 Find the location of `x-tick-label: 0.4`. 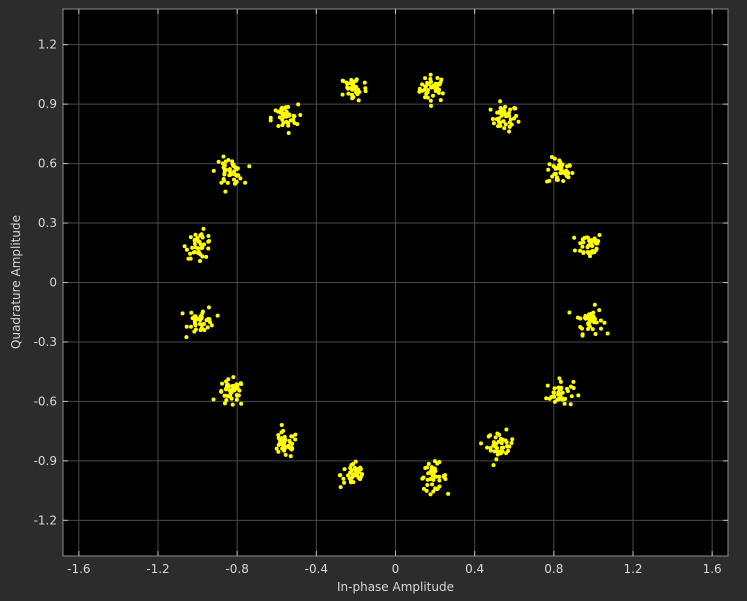

x-tick-label: 0.4 is located at coordinates (474, 569).